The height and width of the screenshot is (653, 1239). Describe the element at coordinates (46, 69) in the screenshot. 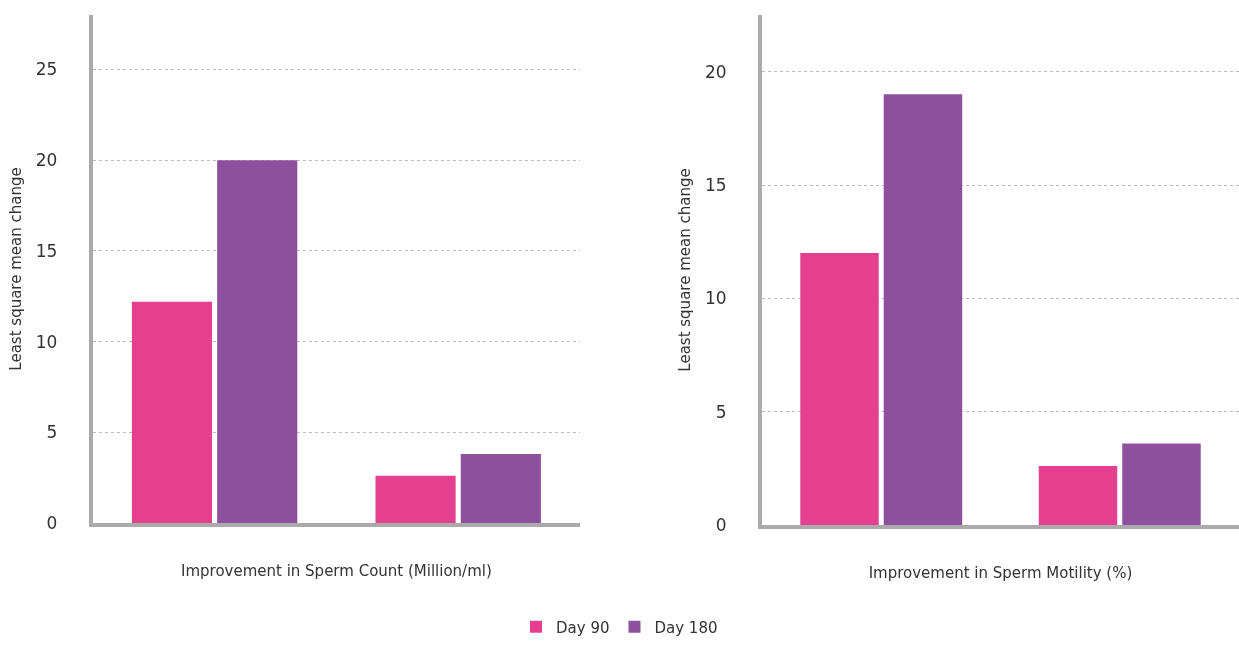

I see `y-tick-label: 25` at that location.